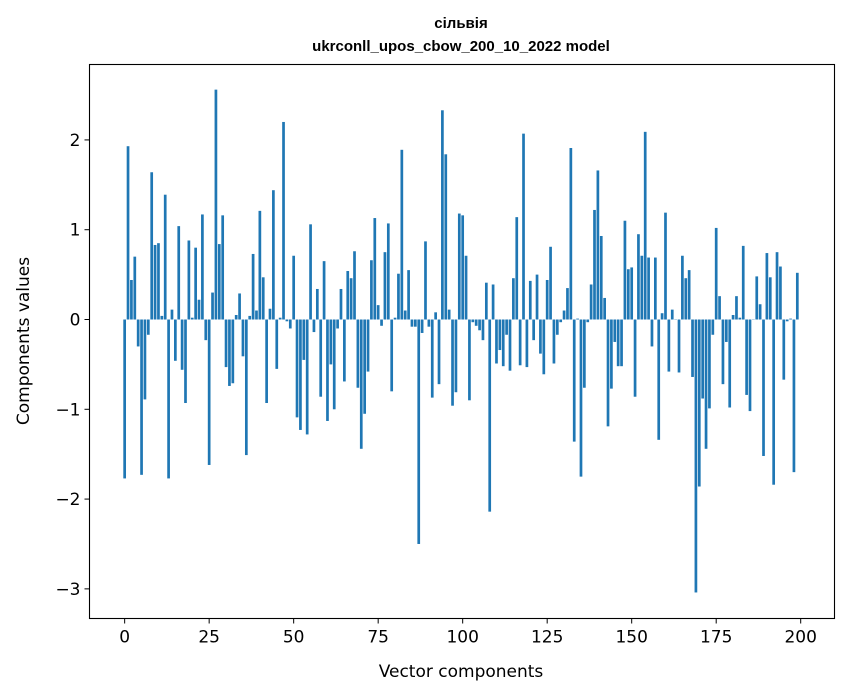 This screenshot has width=847, height=696. Describe the element at coordinates (75, 231) in the screenshot. I see `y-tick-label: 1` at that location.